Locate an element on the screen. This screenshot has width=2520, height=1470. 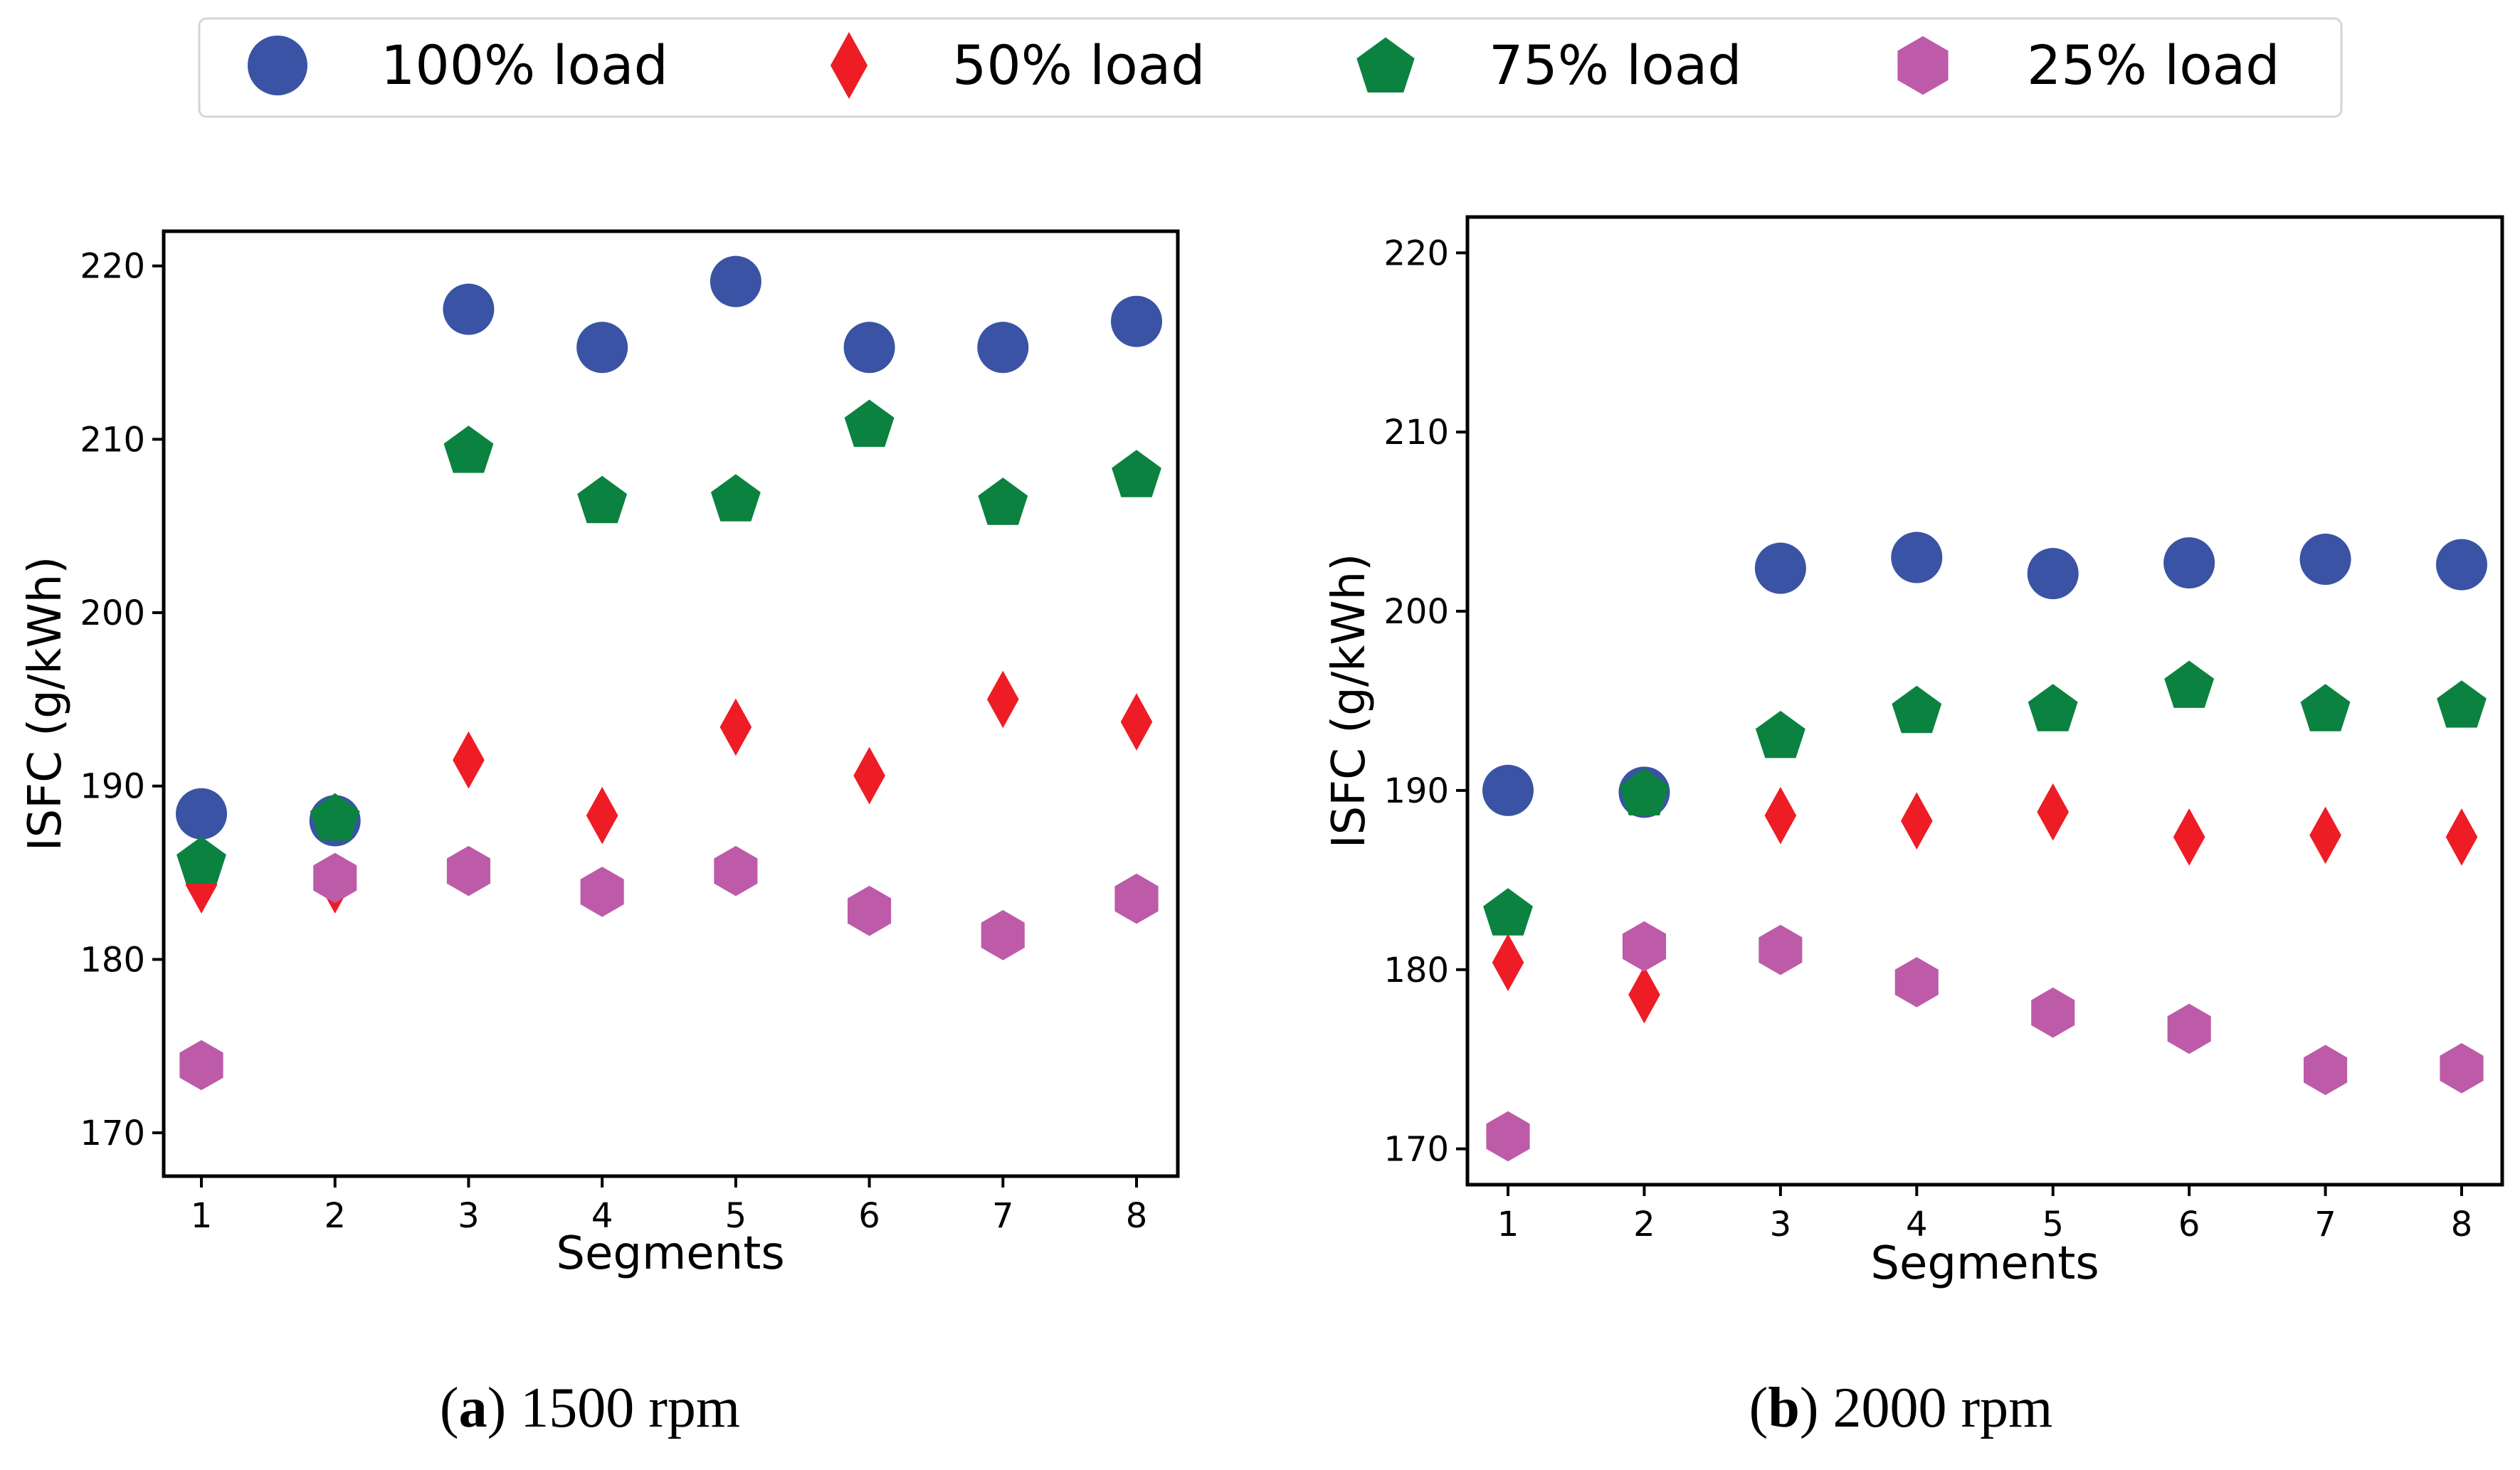
x-axis-label-a: Segments is located at coordinates (670, 1254).